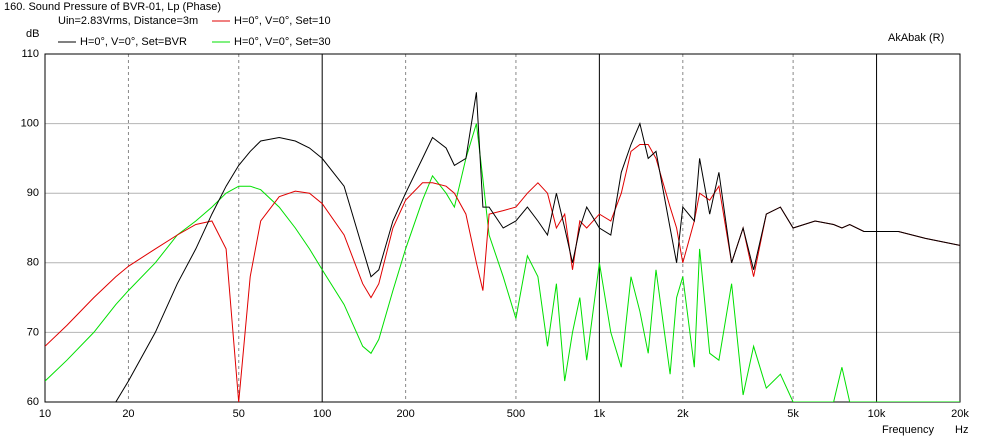 The height and width of the screenshot is (442, 982). Describe the element at coordinates (30, 54) in the screenshot. I see `y-tick-label: 110` at that location.